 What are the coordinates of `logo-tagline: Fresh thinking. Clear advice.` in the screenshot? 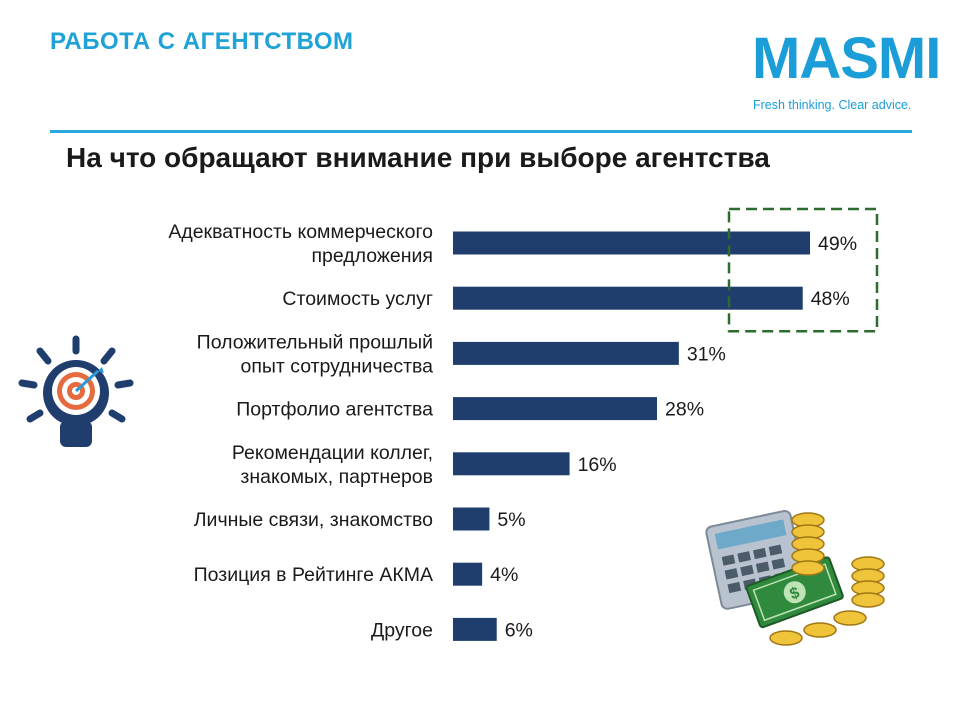 It's located at (832, 105).